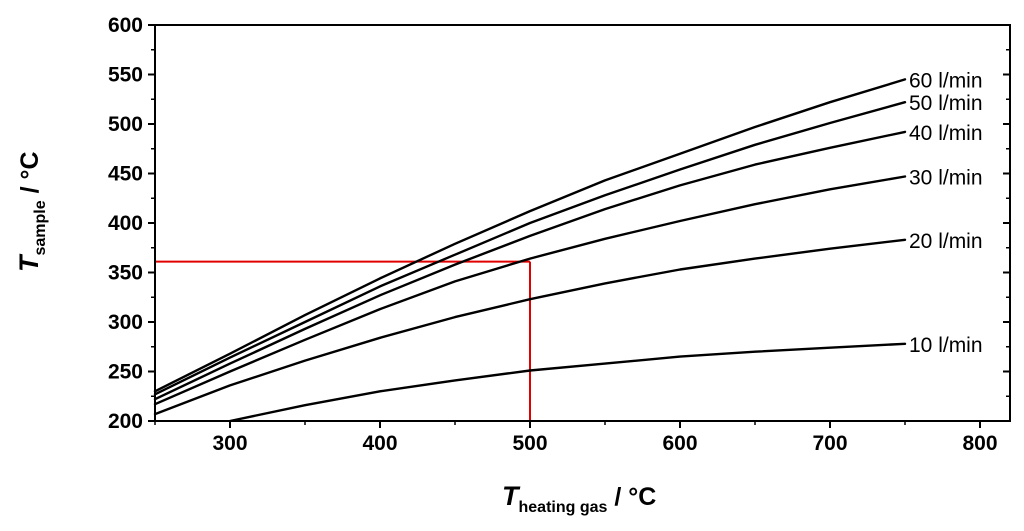 The image size is (1024, 531). Describe the element at coordinates (529, 443) in the screenshot. I see `x-tick-label: 500` at that location.